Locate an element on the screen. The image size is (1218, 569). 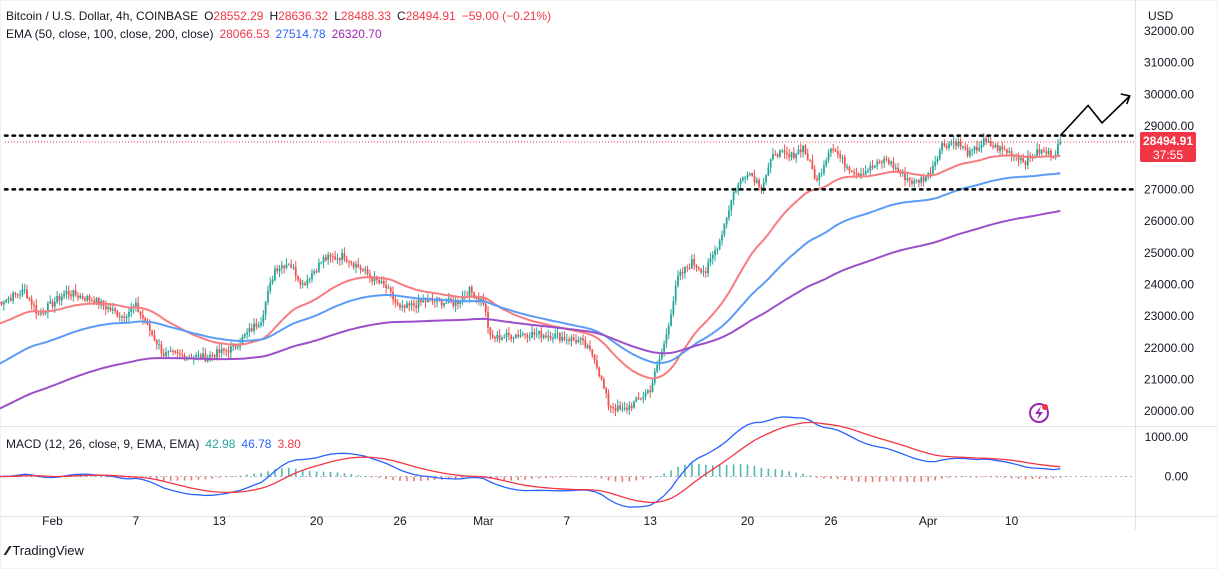
lightning-icon is located at coordinates (1039, 413).